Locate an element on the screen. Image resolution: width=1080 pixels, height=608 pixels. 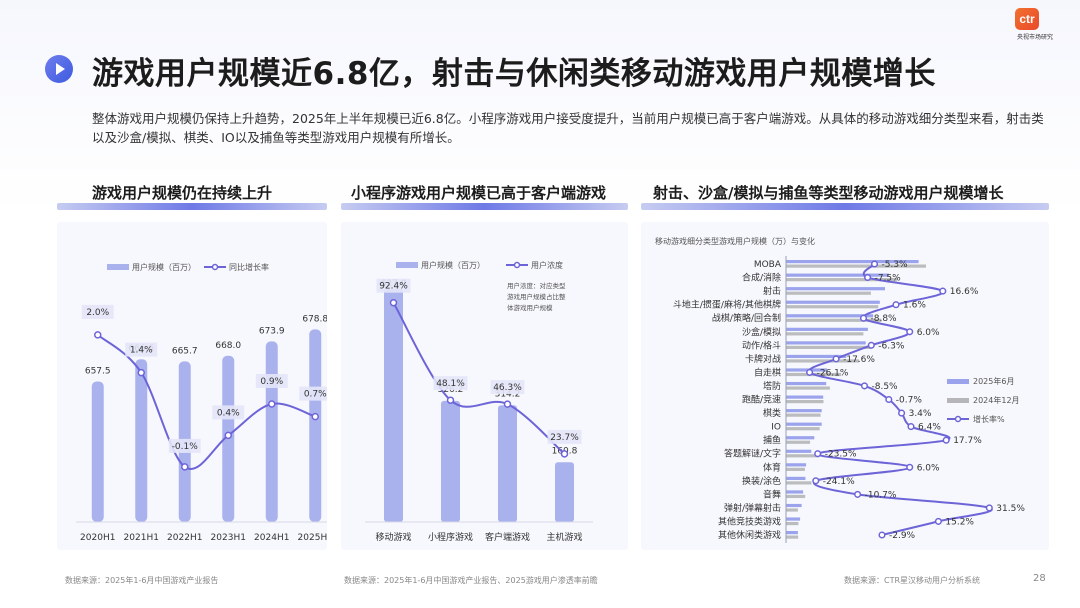
growth-rate-label: -17.6% is located at coordinates (859, 360).